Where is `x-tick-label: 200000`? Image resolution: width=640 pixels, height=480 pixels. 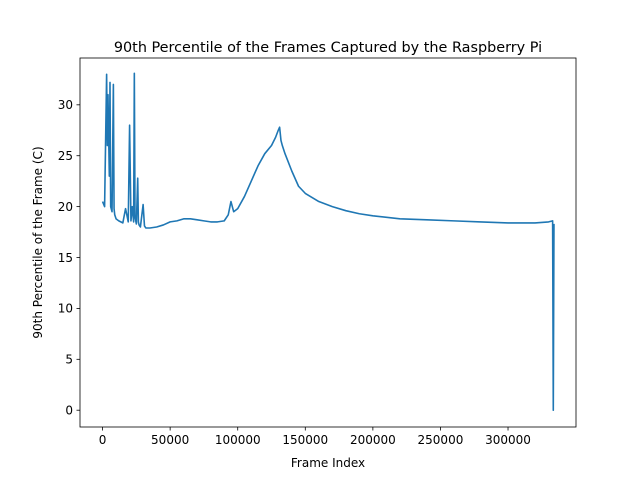
x-tick-label: 200000 is located at coordinates (373, 440).